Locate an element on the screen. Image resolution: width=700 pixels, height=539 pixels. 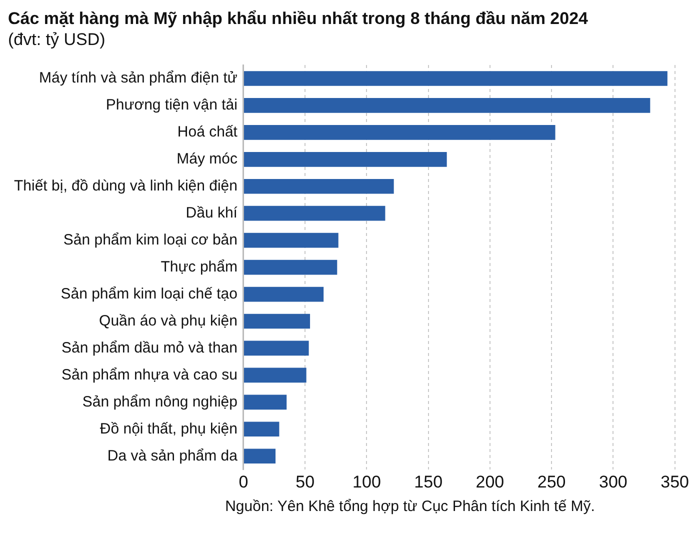
y-tick-label: Sản phẩm nông nghiệp is located at coordinates (160, 401).